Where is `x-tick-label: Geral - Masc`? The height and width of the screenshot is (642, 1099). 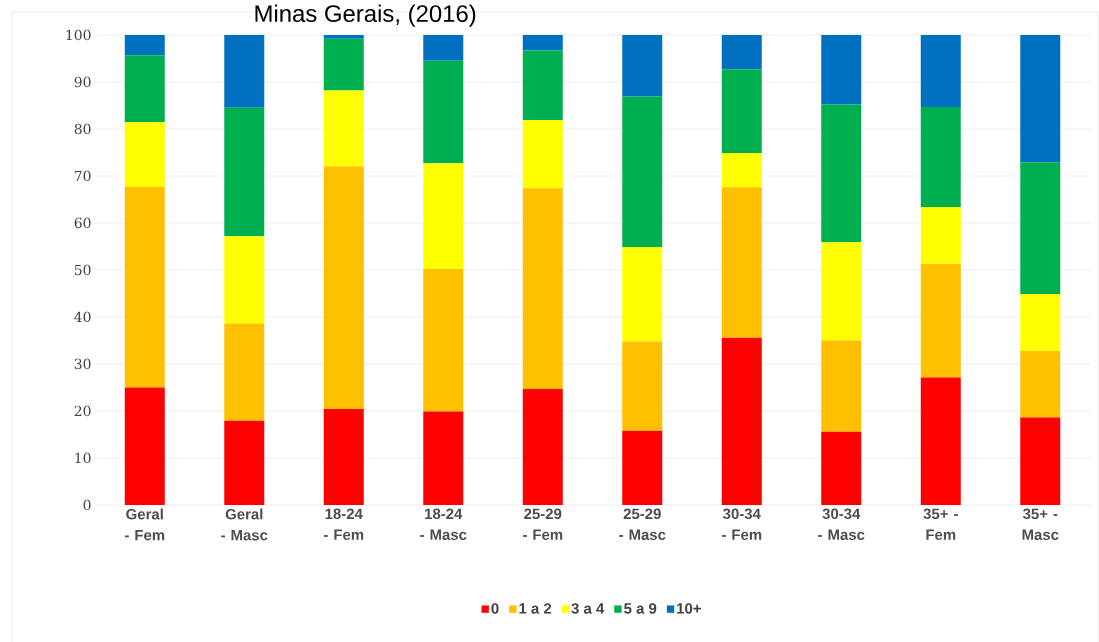 x-tick-label: Geral - Masc is located at coordinates (244, 524).